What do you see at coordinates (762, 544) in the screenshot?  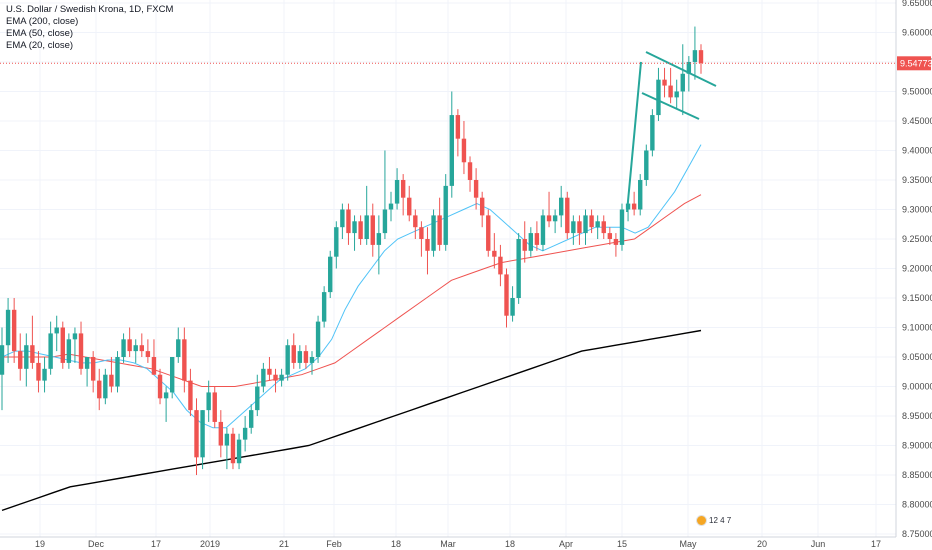 I see `x-tick-label: 20` at bounding box center [762, 544].